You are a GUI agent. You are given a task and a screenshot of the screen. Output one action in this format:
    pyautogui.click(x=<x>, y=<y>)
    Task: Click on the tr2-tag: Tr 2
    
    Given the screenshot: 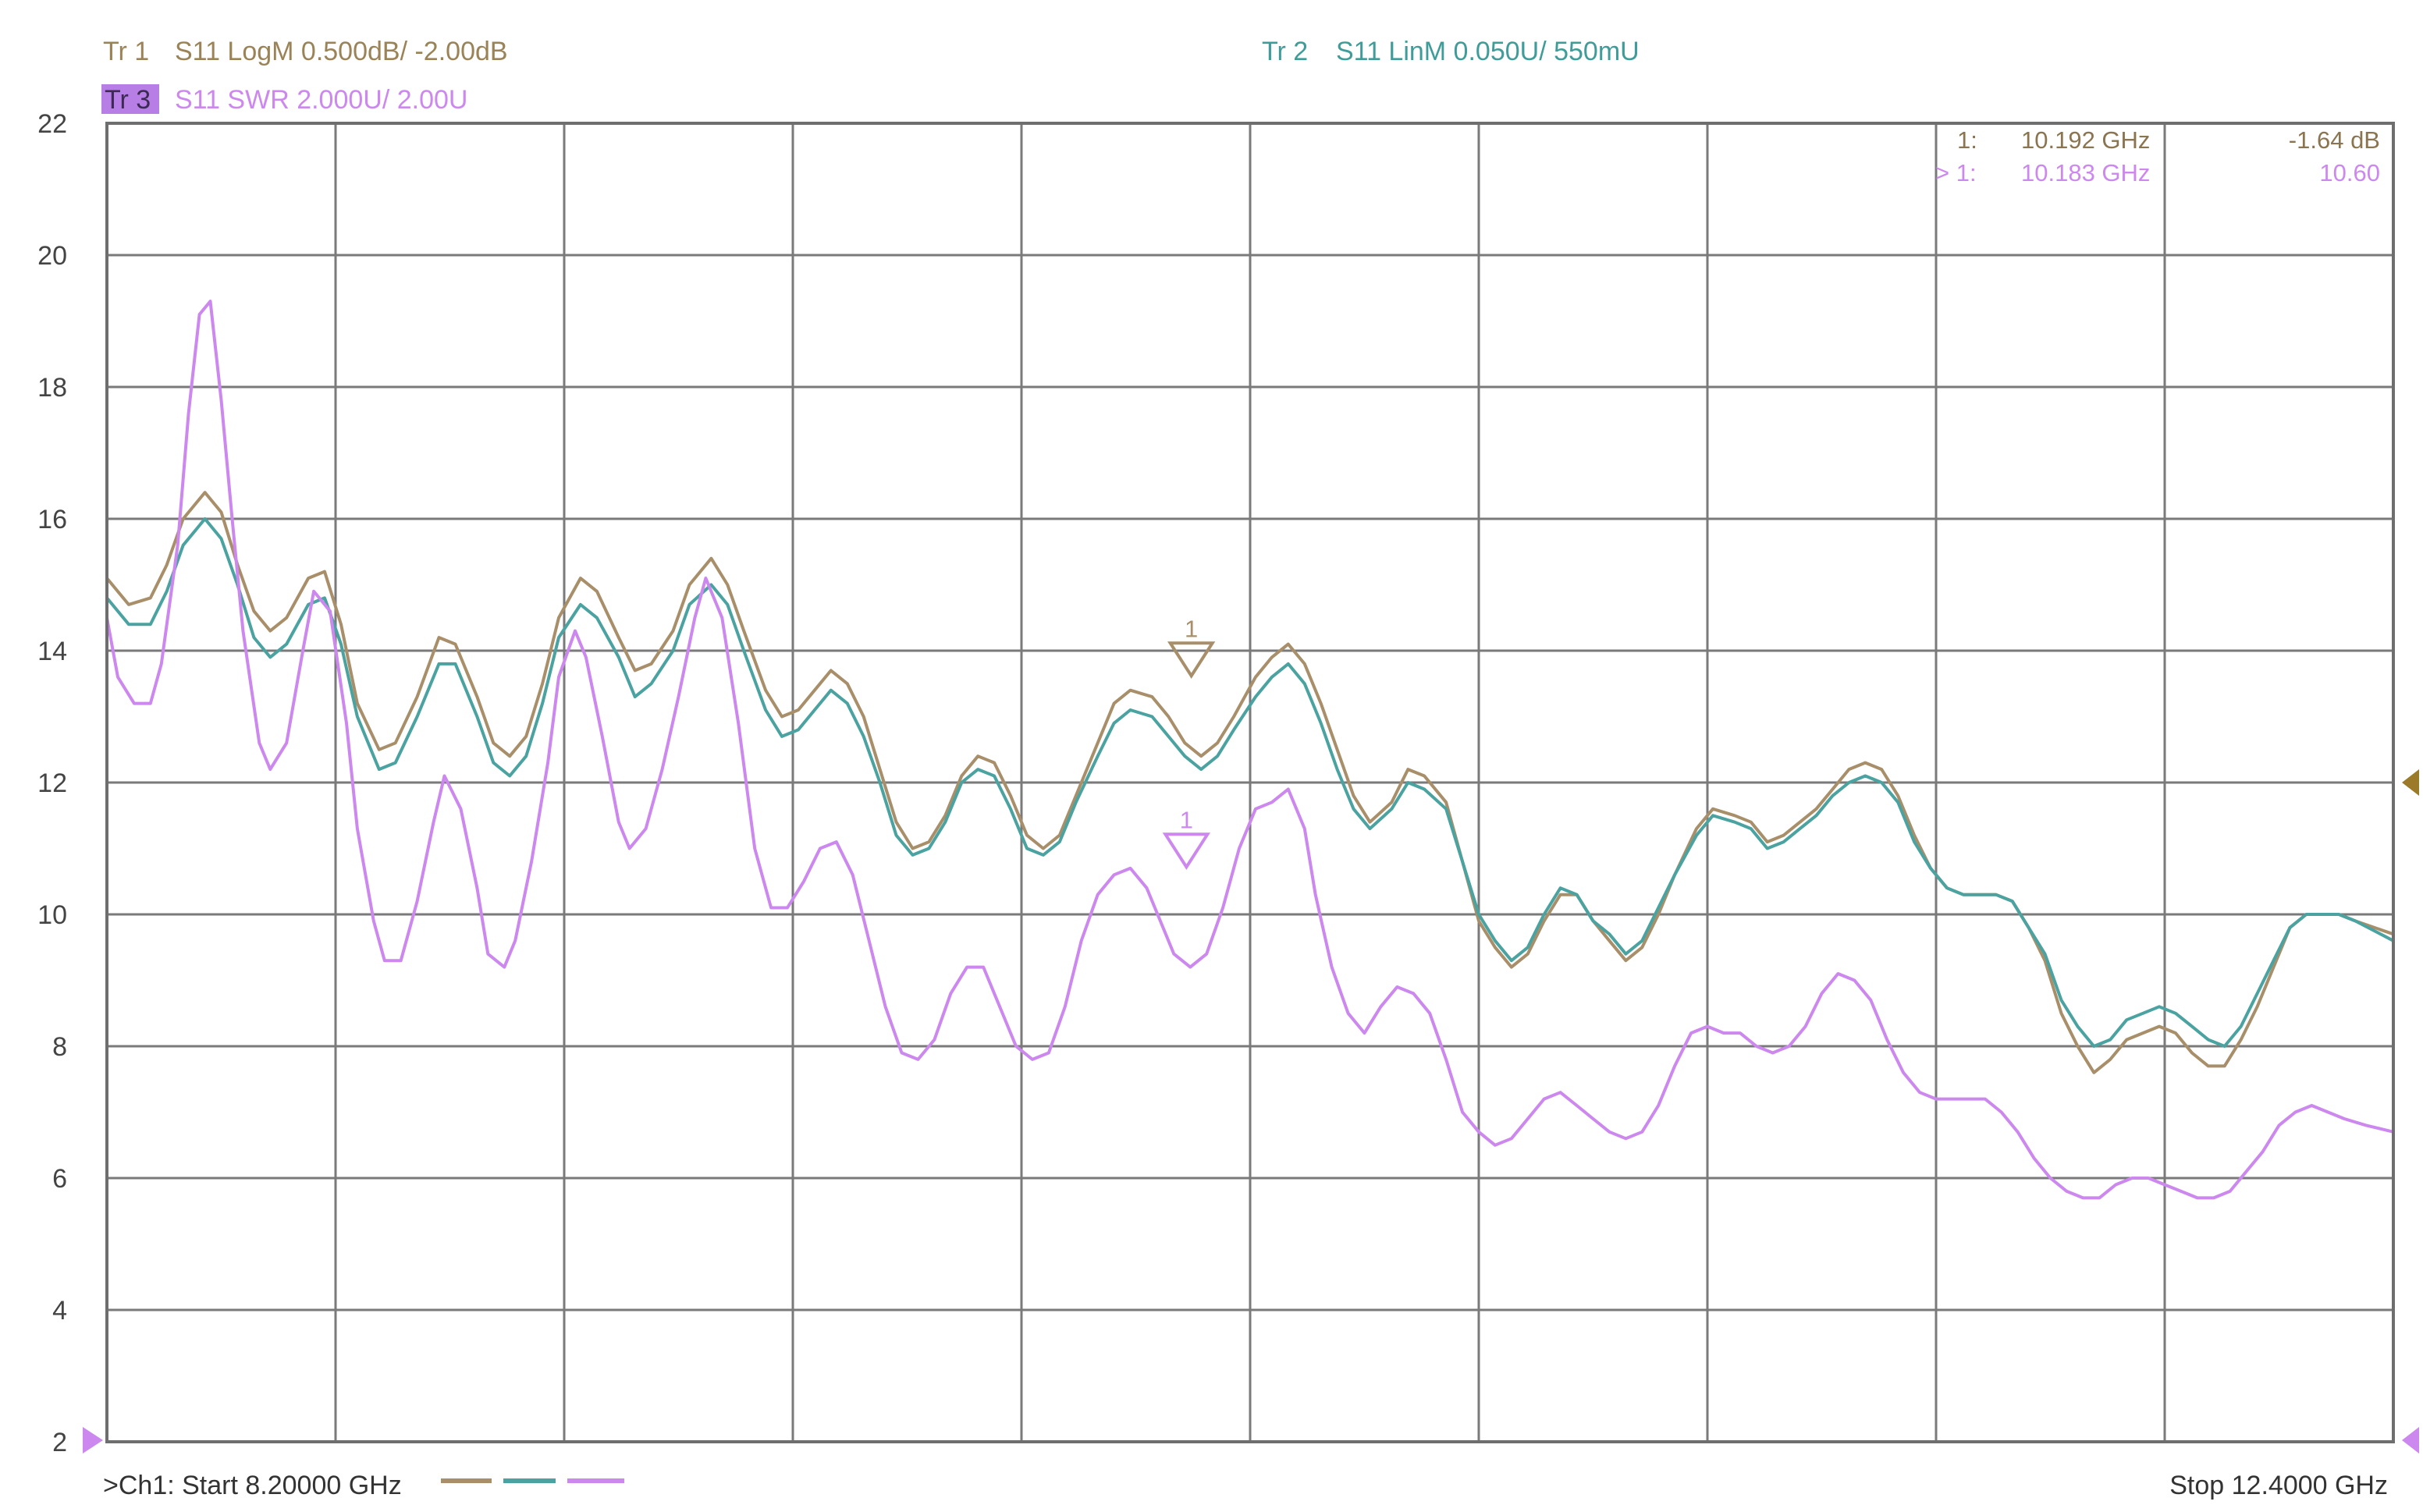 What is the action you would take?
    pyautogui.click(x=1285, y=52)
    